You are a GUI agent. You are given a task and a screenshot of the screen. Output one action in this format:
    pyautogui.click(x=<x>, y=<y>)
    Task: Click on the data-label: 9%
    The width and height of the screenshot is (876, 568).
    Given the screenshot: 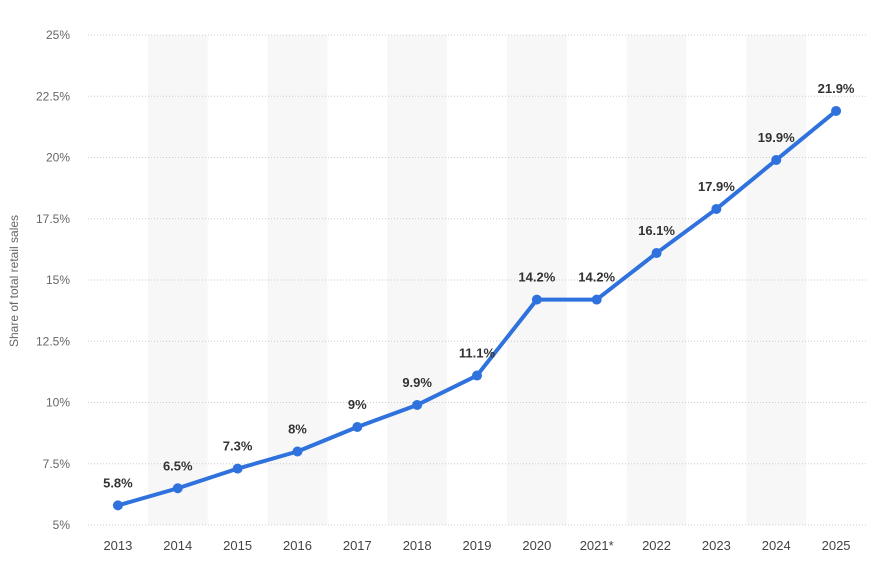 What is the action you would take?
    pyautogui.click(x=357, y=404)
    